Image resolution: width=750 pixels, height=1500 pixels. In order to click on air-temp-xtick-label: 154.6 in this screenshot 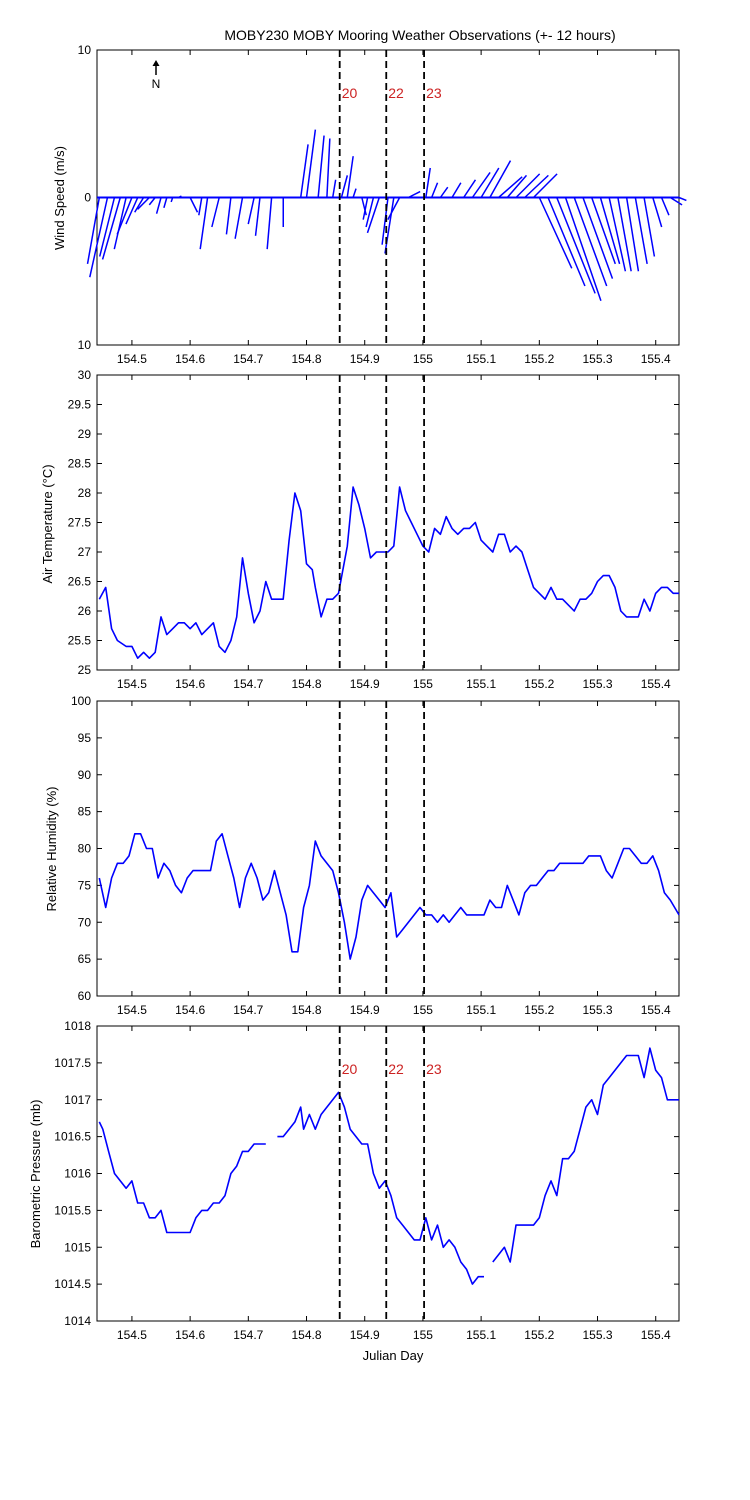, I will do `click(190, 684)`.